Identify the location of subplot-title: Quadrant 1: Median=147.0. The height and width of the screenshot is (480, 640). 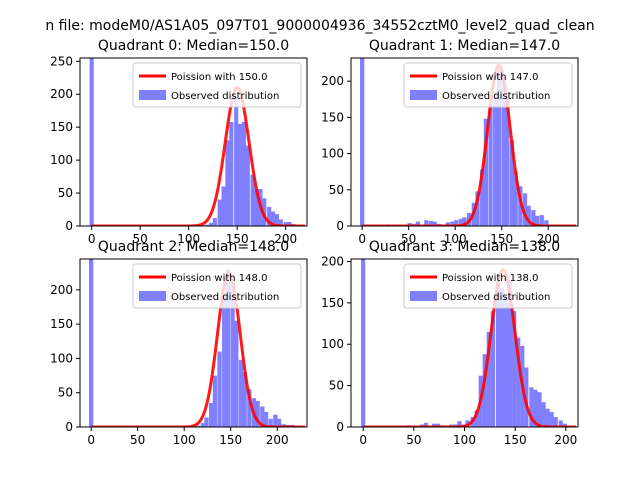
(464, 46).